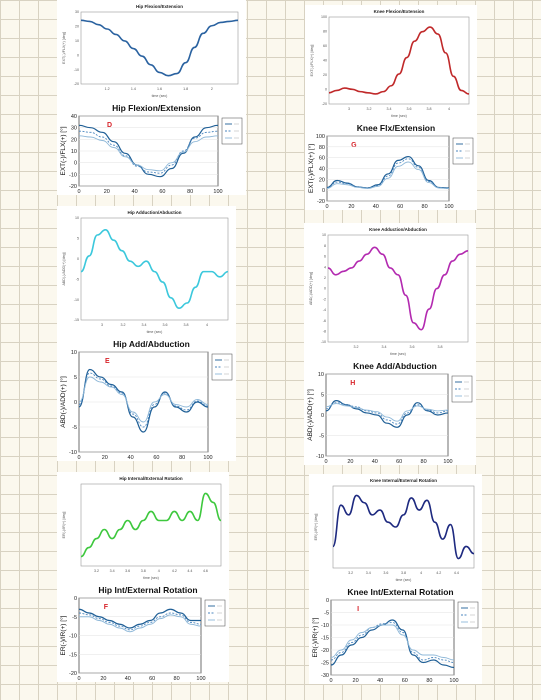 This screenshot has width=541, height=700. Describe the element at coordinates (324, 332) in the screenshot. I see `y-tick-label: -8` at that location.